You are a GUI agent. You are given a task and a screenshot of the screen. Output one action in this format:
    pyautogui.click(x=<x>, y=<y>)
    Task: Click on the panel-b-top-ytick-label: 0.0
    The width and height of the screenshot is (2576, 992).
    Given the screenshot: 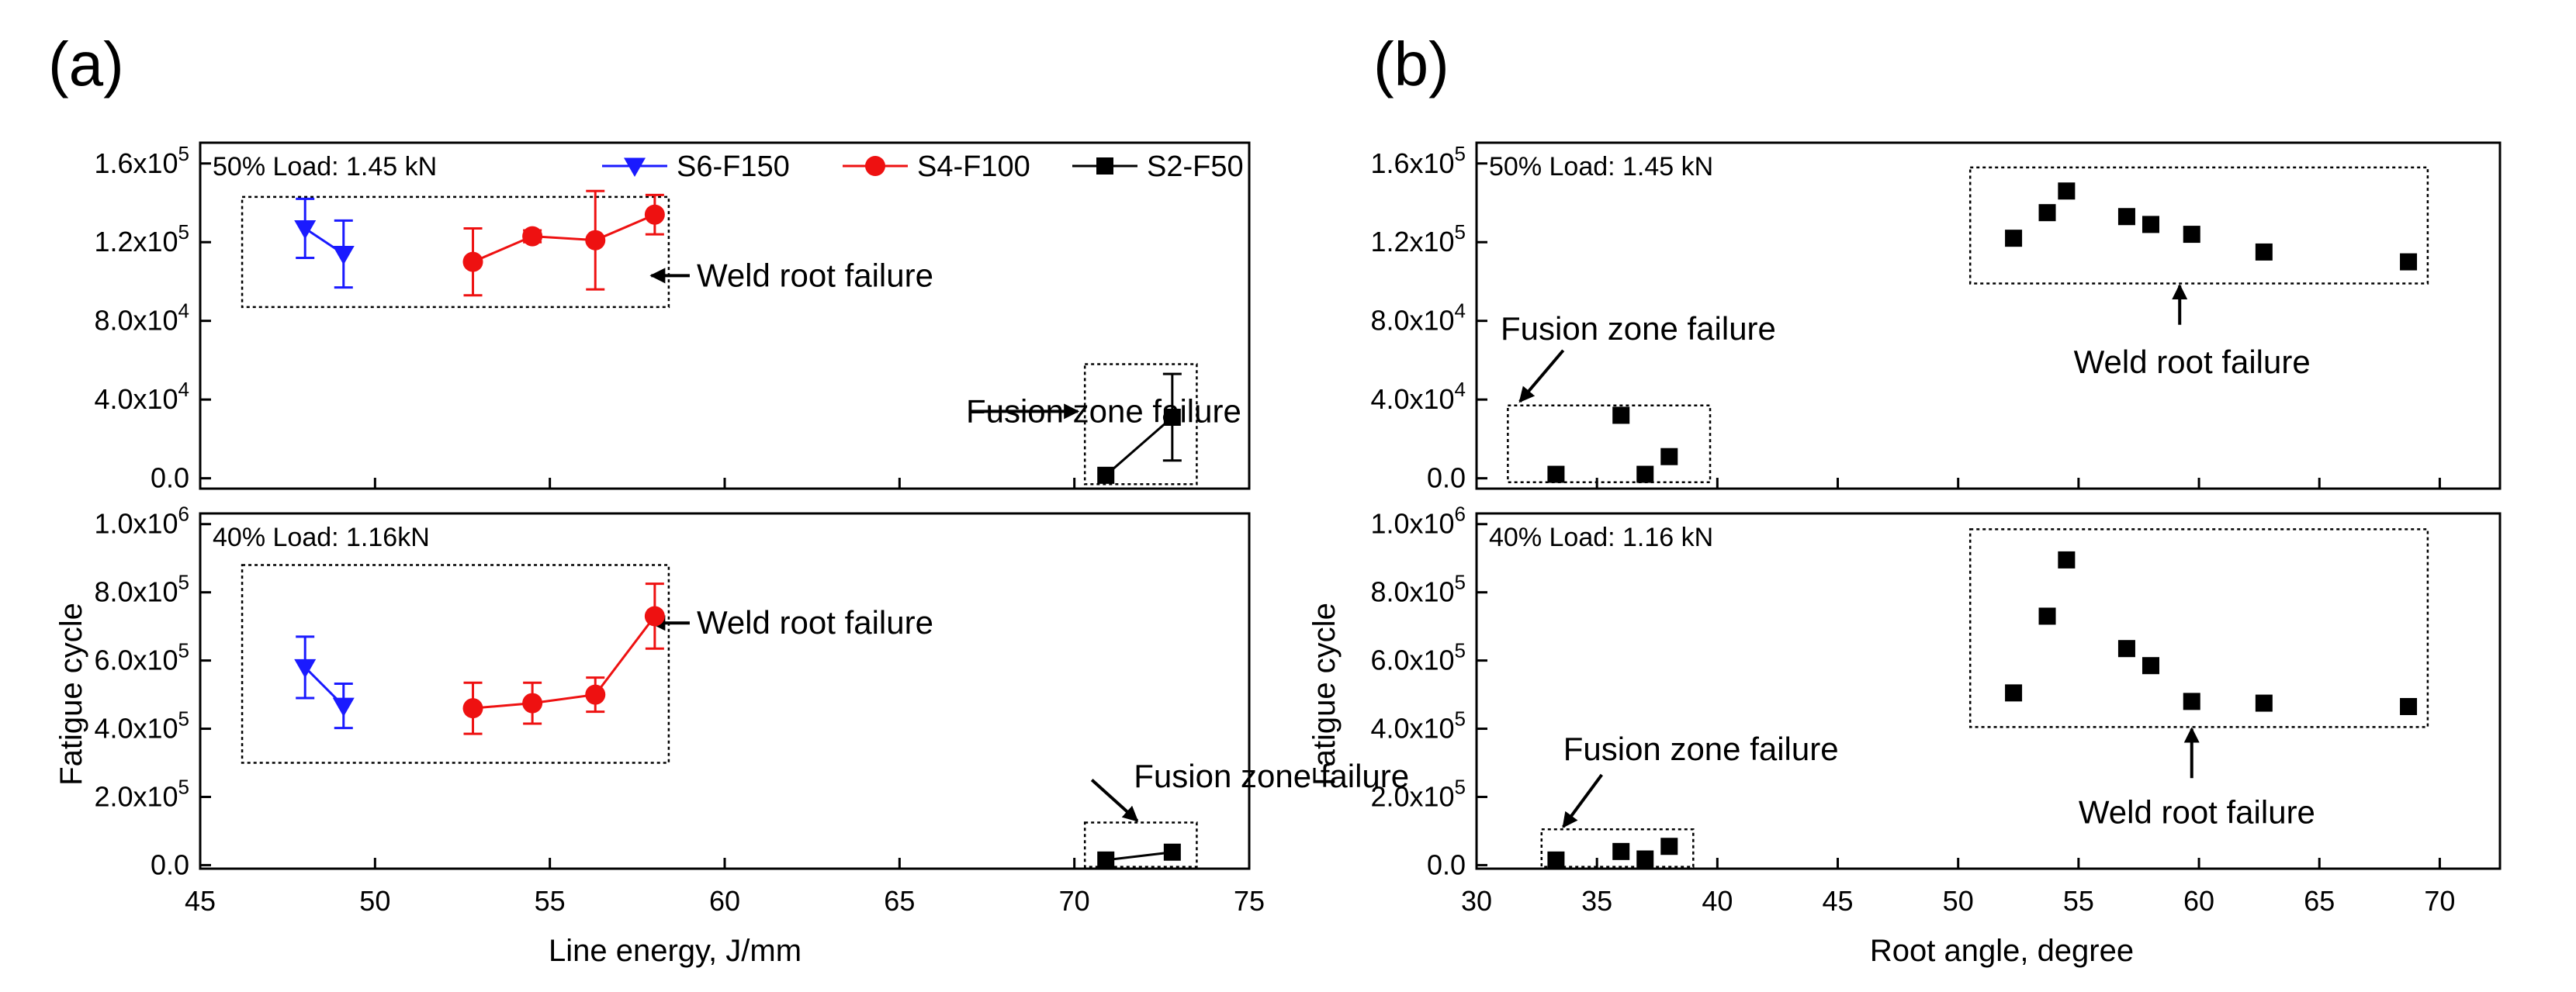 What is the action you would take?
    pyautogui.click(x=1446, y=478)
    